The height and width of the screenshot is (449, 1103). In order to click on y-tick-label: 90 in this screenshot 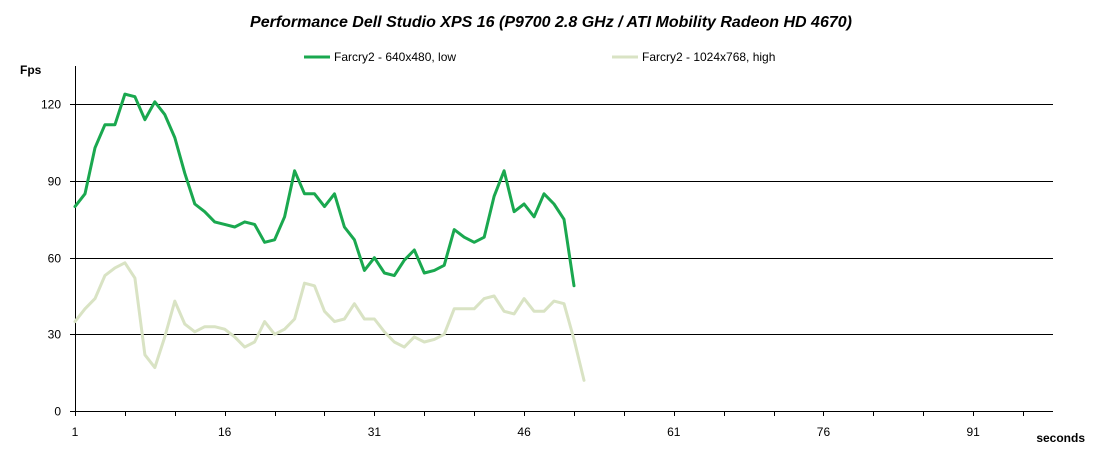, I will do `click(55, 182)`.